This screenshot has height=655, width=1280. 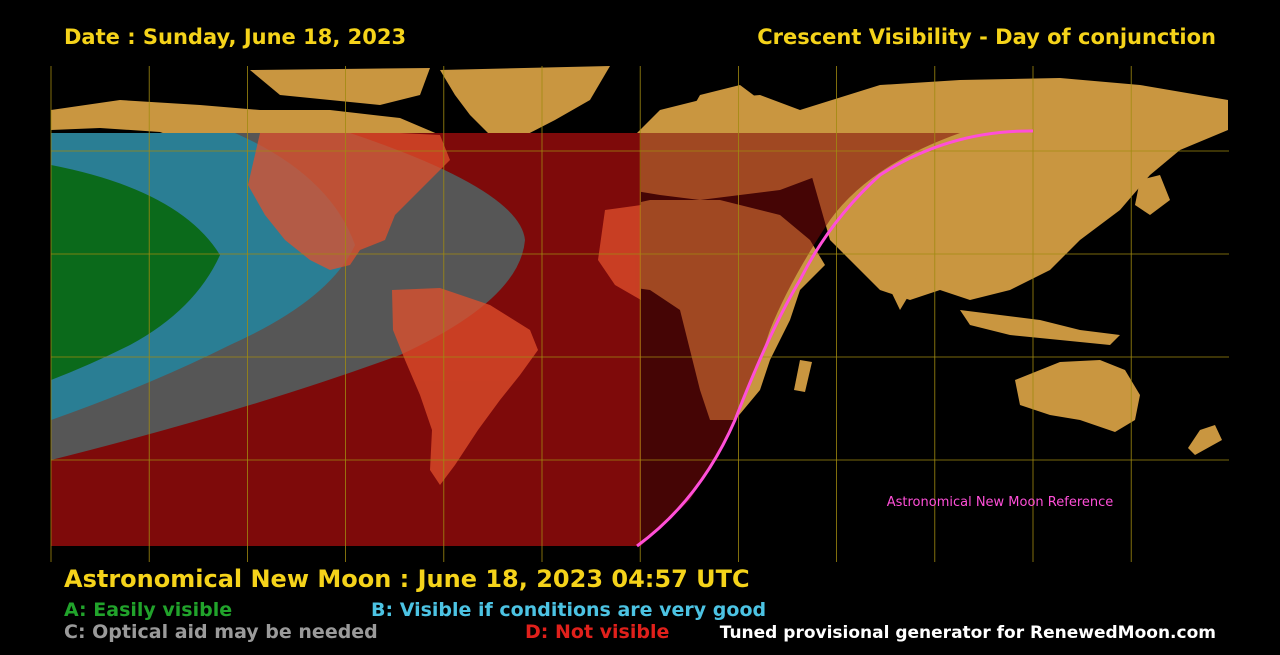 What do you see at coordinates (349, 201) in the screenshot?
I see `land-na-overlay` at bounding box center [349, 201].